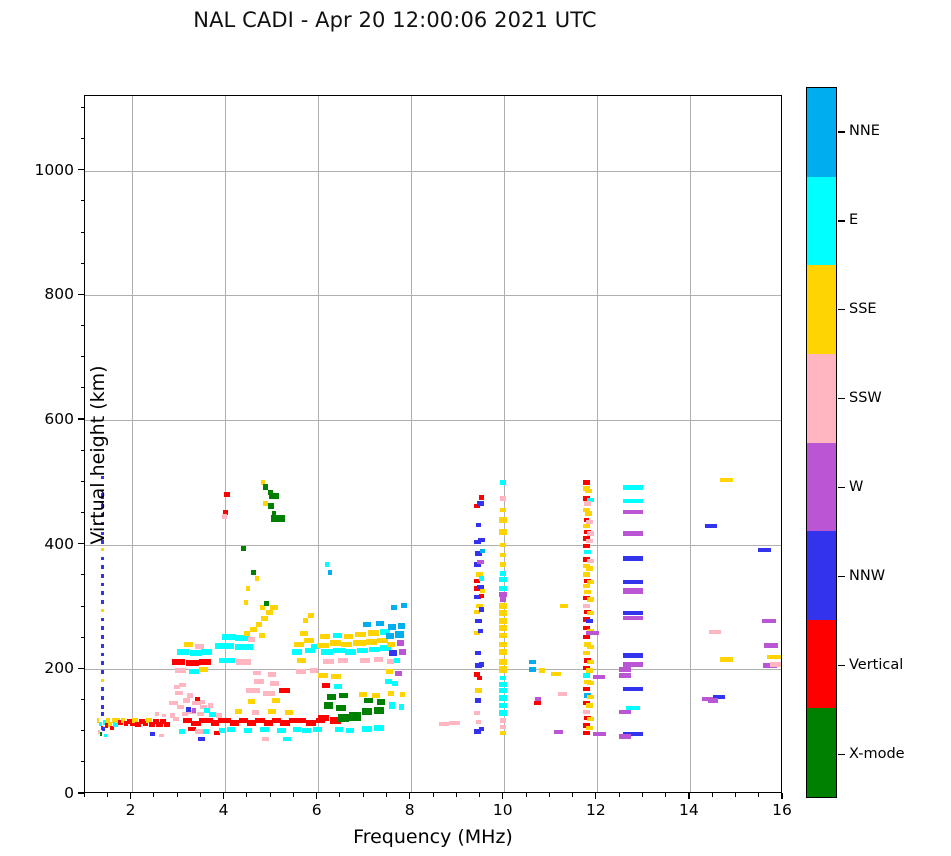 The height and width of the screenshot is (856, 951). What do you see at coordinates (821, 132) in the screenshot?
I see `colorbar-segment-nne` at bounding box center [821, 132].